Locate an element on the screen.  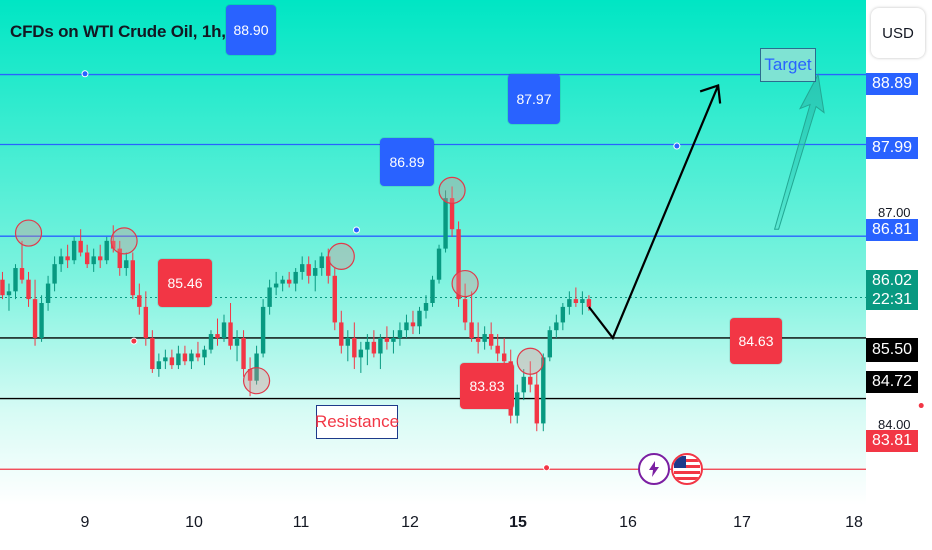
callout-level: 85.46 is located at coordinates (185, 283).